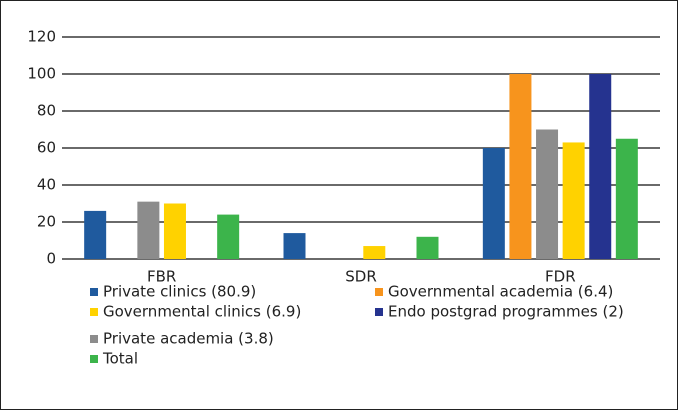  I want to click on y-tick-label: 20, so click(46, 222).